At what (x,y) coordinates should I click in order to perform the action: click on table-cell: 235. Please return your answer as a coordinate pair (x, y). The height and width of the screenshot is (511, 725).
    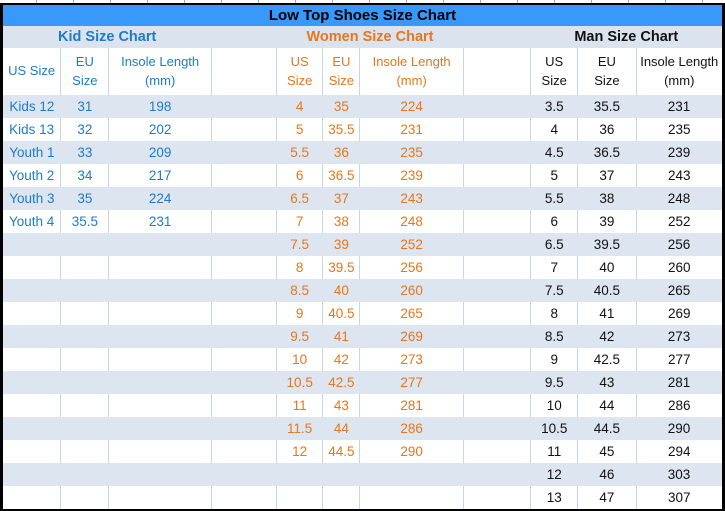
    Looking at the image, I should click on (411, 152).